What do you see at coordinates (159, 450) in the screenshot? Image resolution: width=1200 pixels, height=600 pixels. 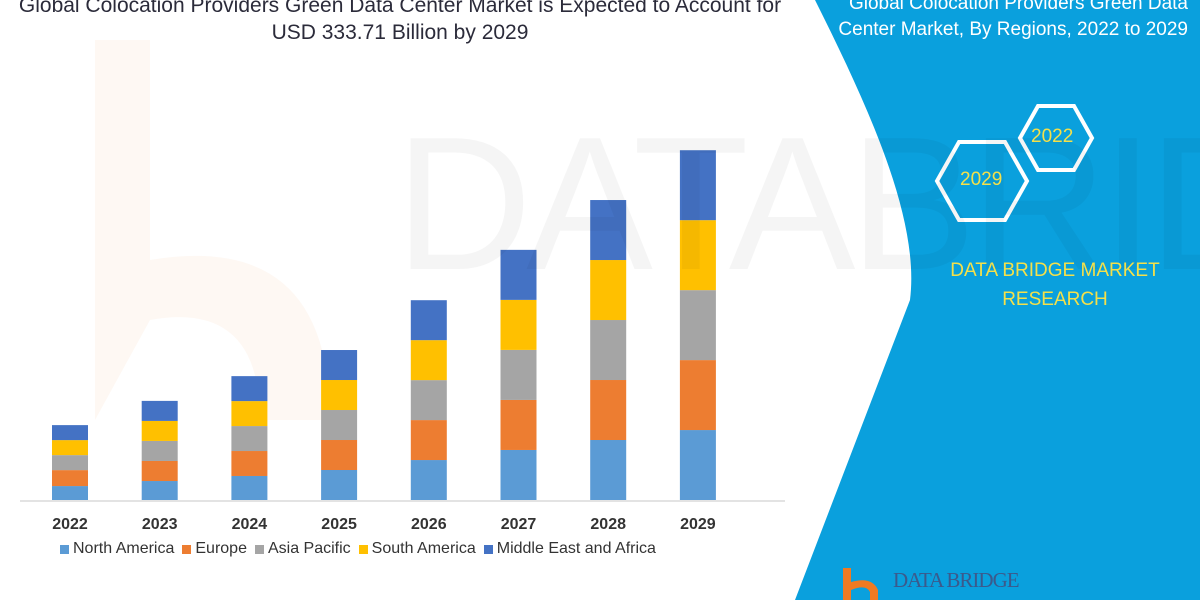 I see `bar-2023-asia-pacific` at bounding box center [159, 450].